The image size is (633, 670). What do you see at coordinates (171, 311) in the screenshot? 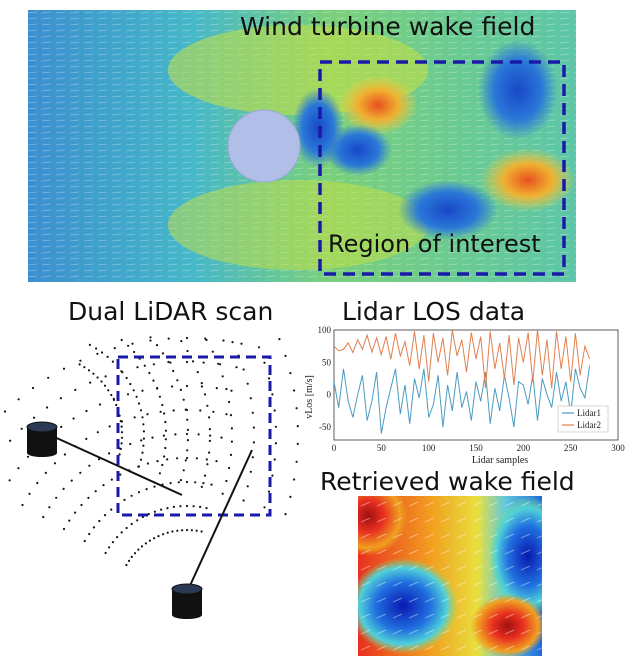
I see `scan-title: Dual LiDAR scan` at bounding box center [171, 311].